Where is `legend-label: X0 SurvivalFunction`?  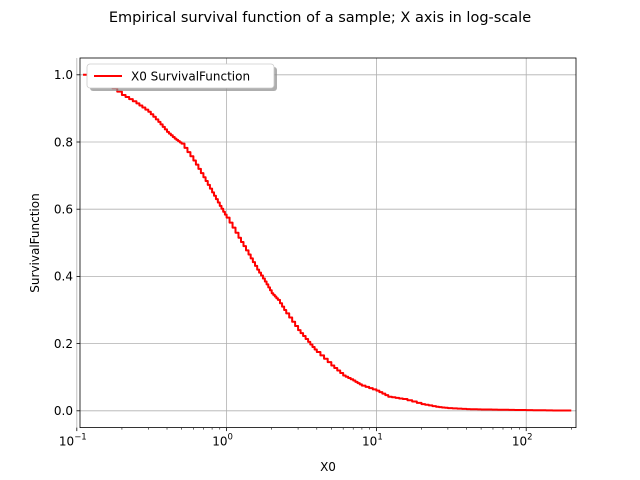
legend-label: X0 SurvivalFunction is located at coordinates (190, 77).